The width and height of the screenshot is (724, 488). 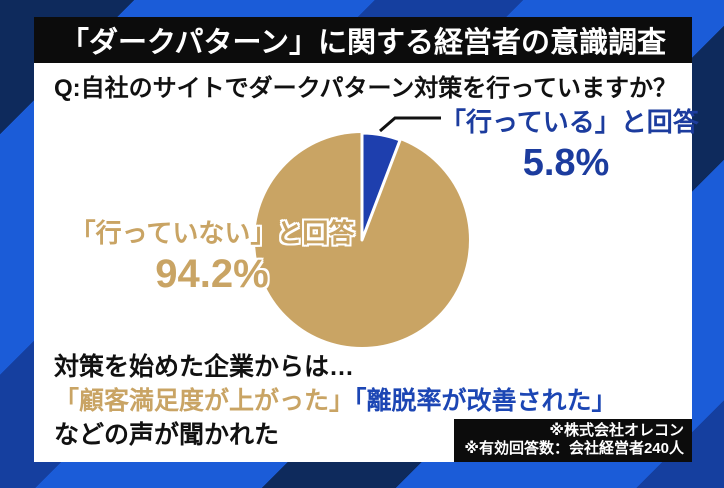 I want to click on insight-quotes: 「顧客満足度が上がった」「離脱率が改善された」, so click(x=335, y=401).